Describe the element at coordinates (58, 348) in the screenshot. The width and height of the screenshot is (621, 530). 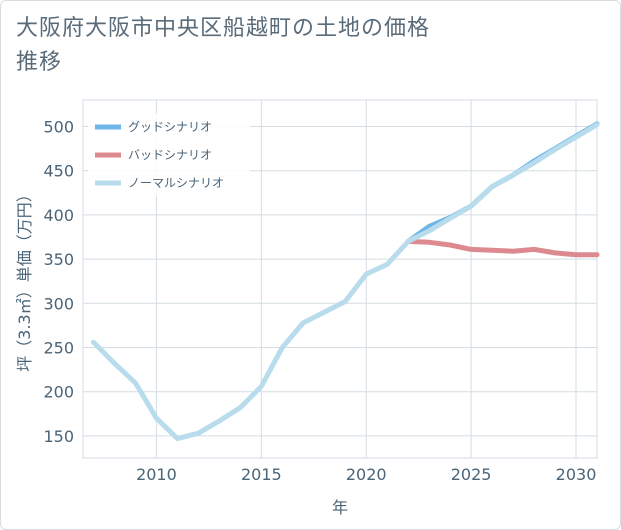
I see `y-tick-label: 250` at that location.